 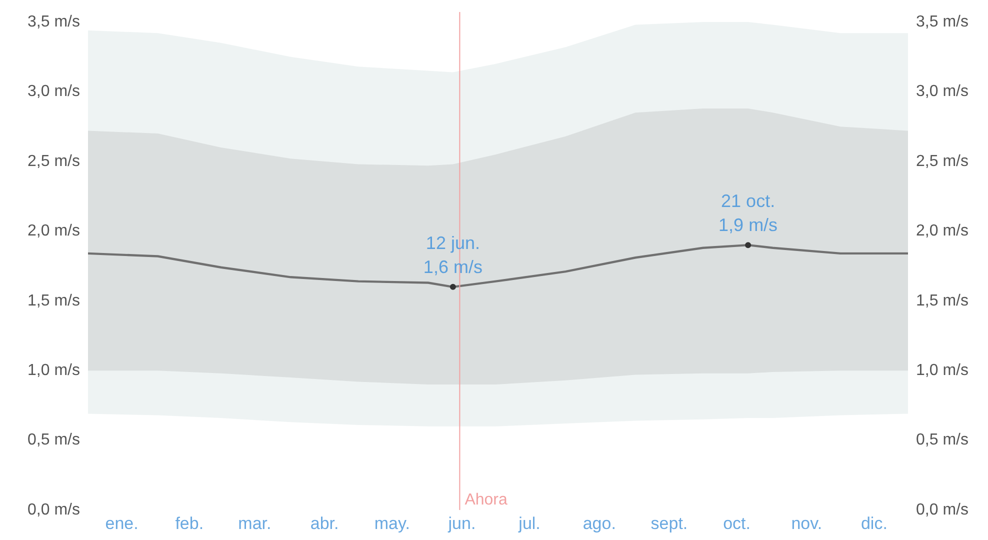 What do you see at coordinates (54, 509) in the screenshot?
I see `y-tick-label: 0,0 m/s` at bounding box center [54, 509].